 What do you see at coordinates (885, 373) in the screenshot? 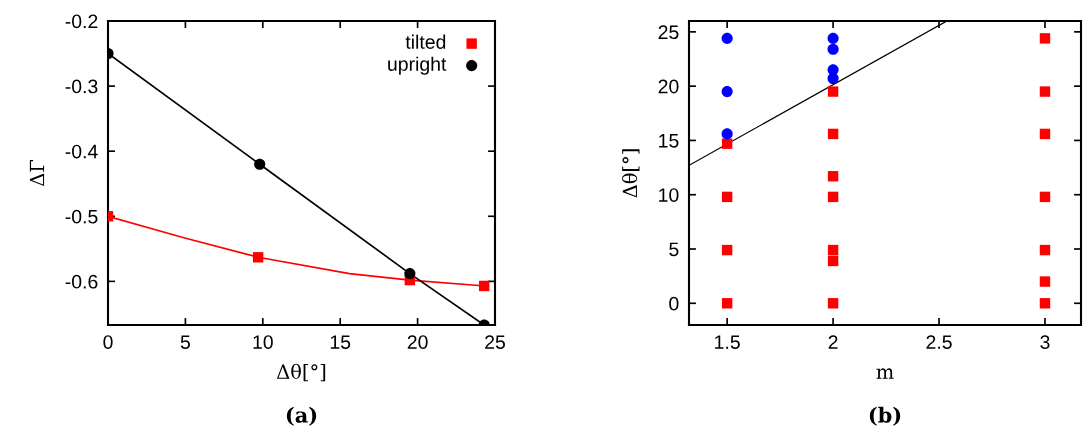
I see `x-axis-title: m` at bounding box center [885, 373].